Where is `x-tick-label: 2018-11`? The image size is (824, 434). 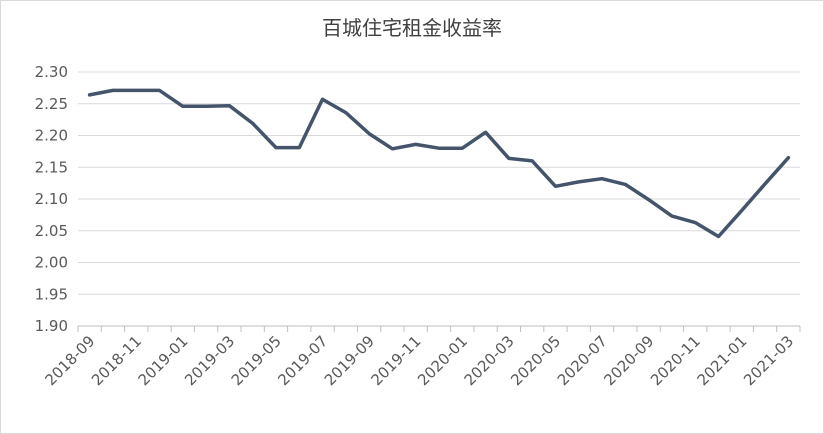 x-tick-label: 2018-11 is located at coordinates (116, 360).